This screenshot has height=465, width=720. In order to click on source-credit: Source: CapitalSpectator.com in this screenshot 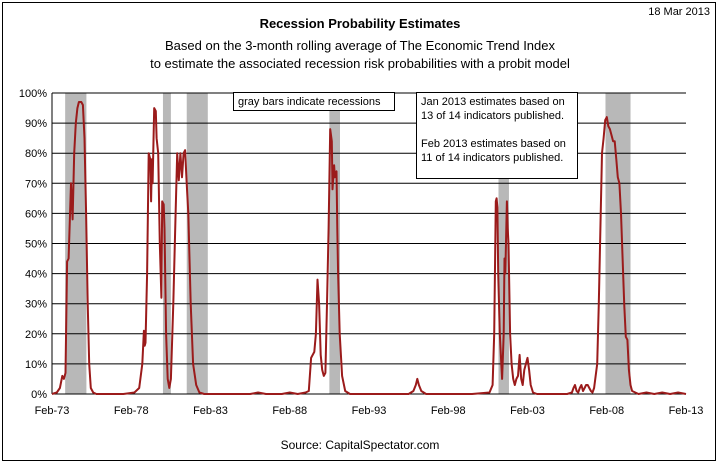, I will do `click(360, 445)`.